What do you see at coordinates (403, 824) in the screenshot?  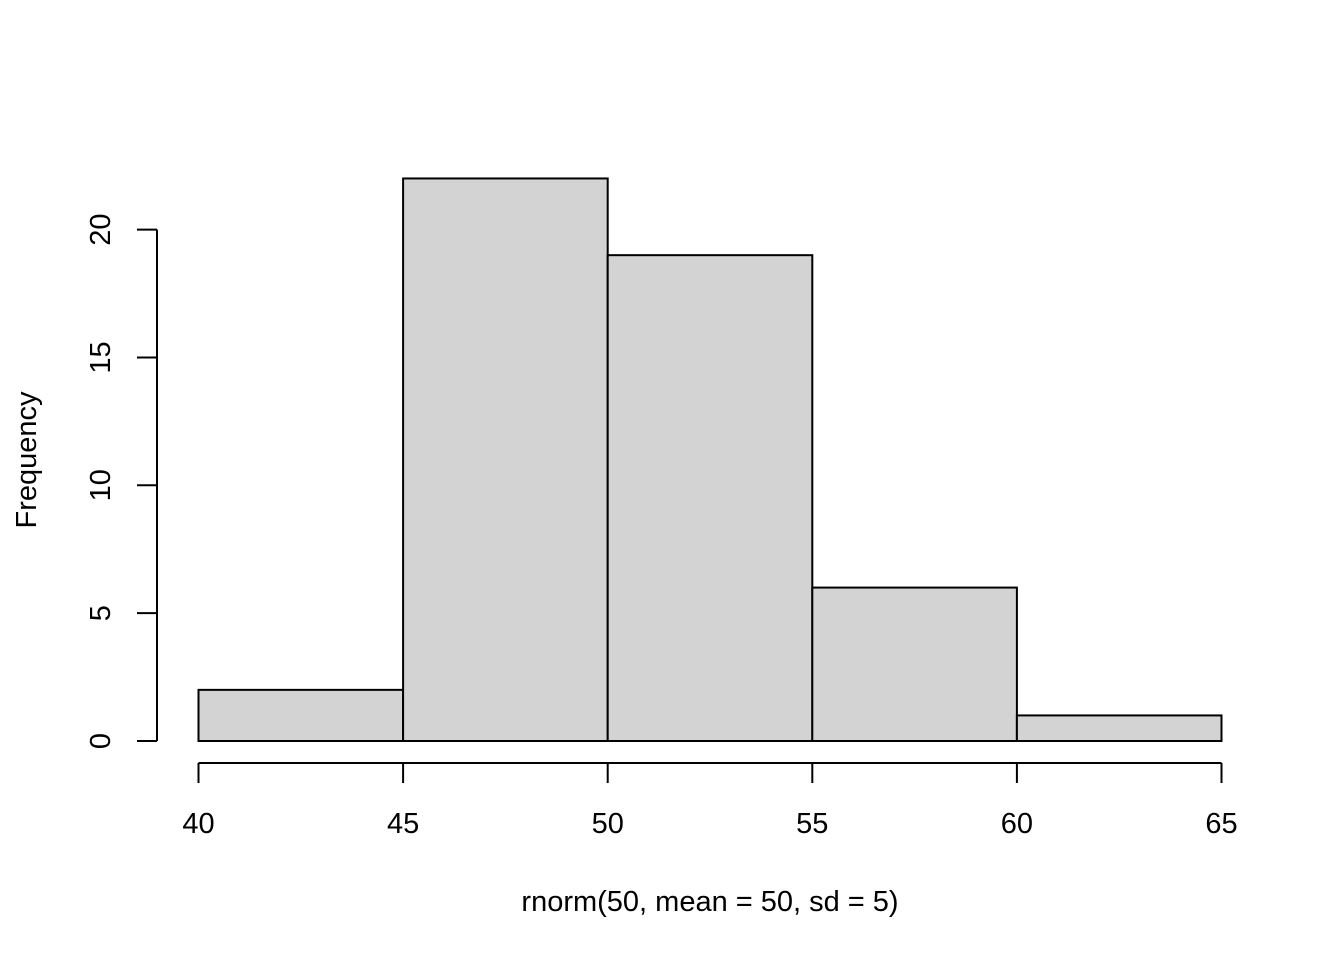 I see `x-tick-label: 45` at bounding box center [403, 824].